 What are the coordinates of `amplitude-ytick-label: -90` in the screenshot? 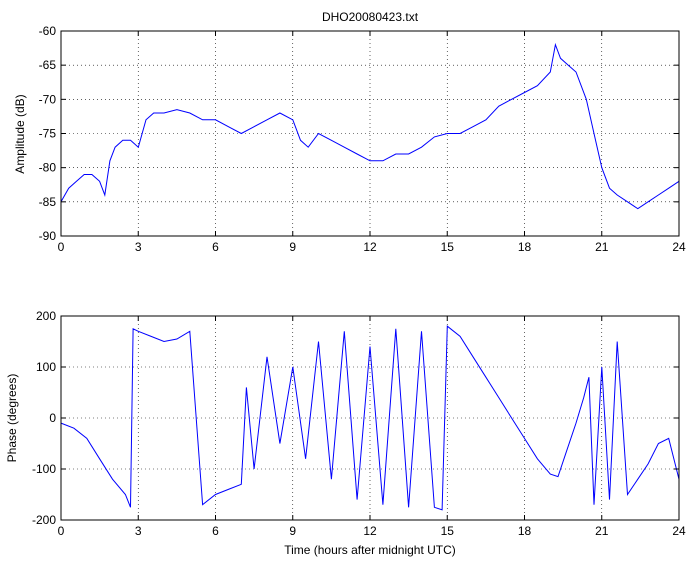 It's located at (48, 236).